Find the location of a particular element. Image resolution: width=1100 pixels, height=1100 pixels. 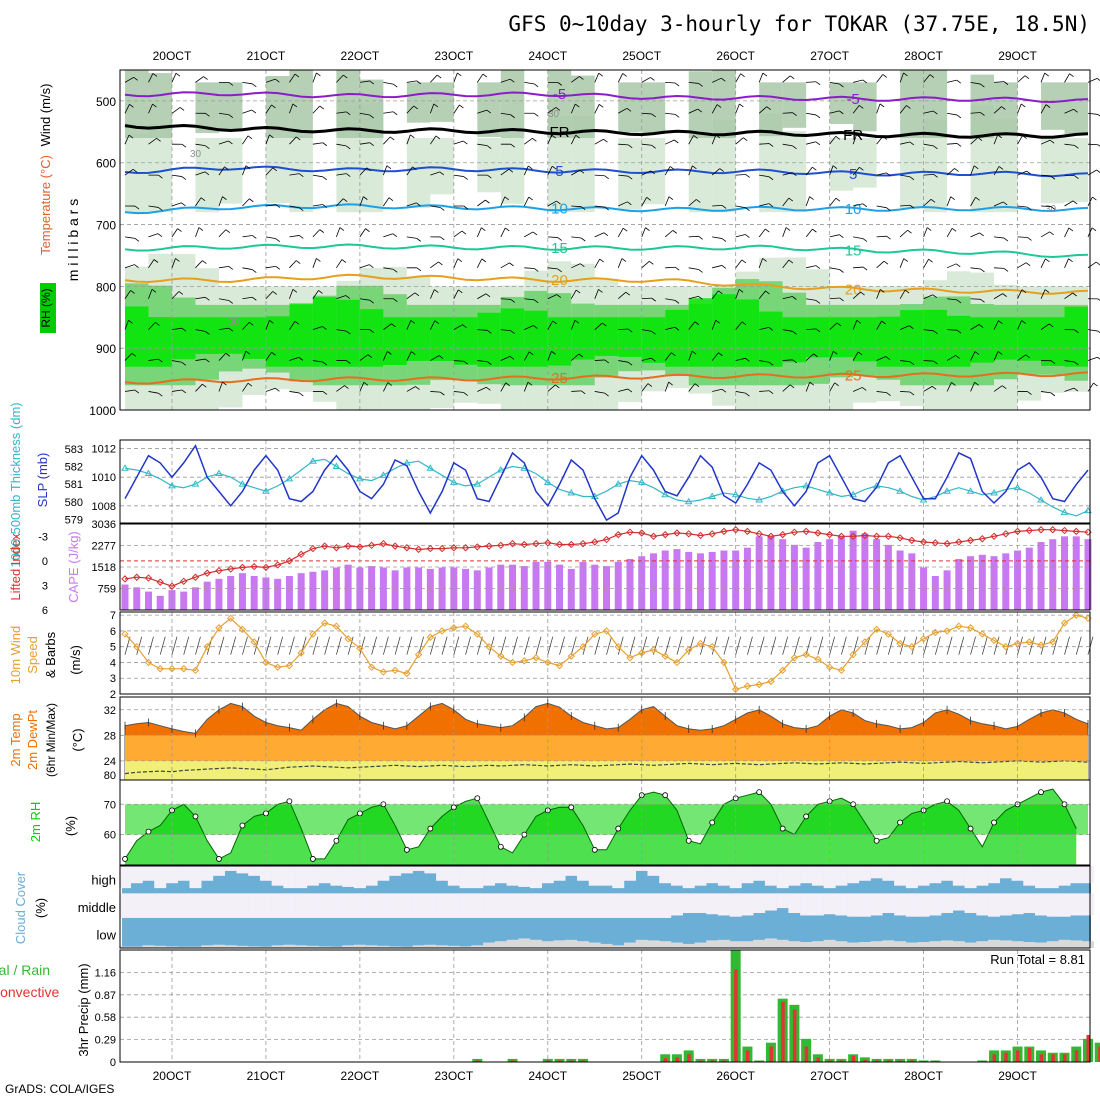

wind-tick-label: 4 is located at coordinates (113, 663).